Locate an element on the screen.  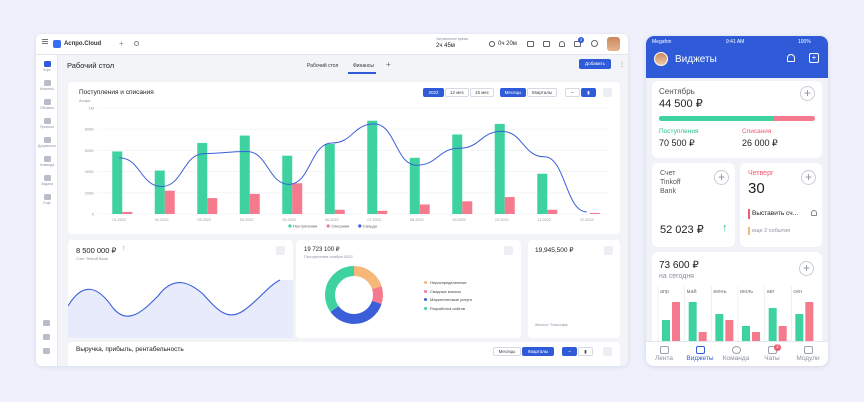
sidebar-item: Облачко is located at coordinates (47, 104).